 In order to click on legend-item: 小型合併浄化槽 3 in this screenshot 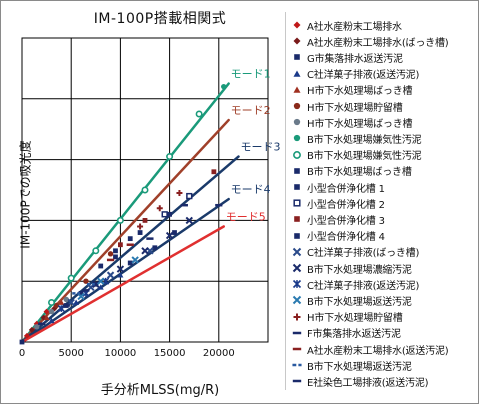, I will do `click(337, 219)`.